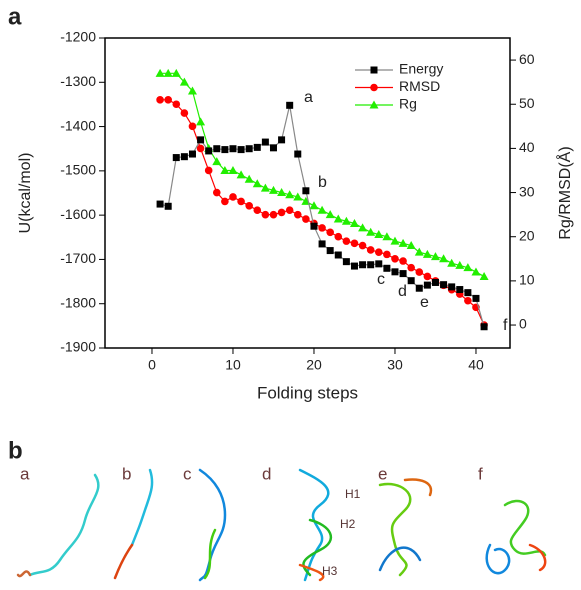 This screenshot has width=581, height=590. I want to click on y2-tick-label: 50, so click(527, 103).